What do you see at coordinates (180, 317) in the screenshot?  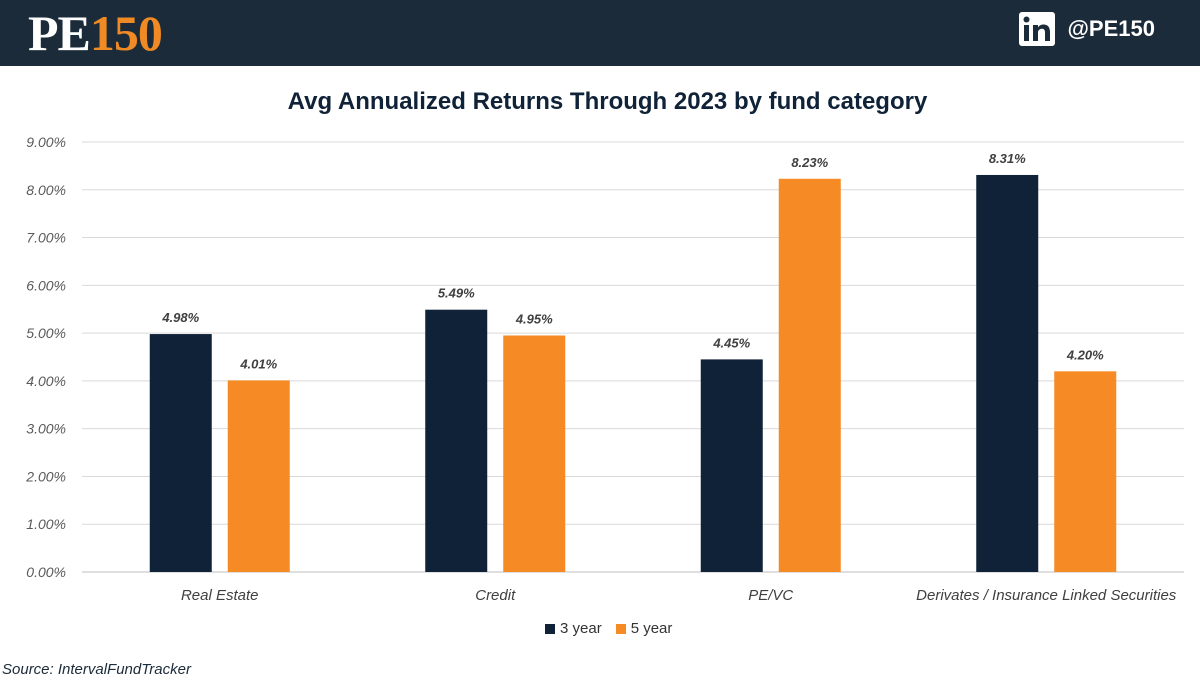 I see `data-label: 4.98%` at bounding box center [180, 317].